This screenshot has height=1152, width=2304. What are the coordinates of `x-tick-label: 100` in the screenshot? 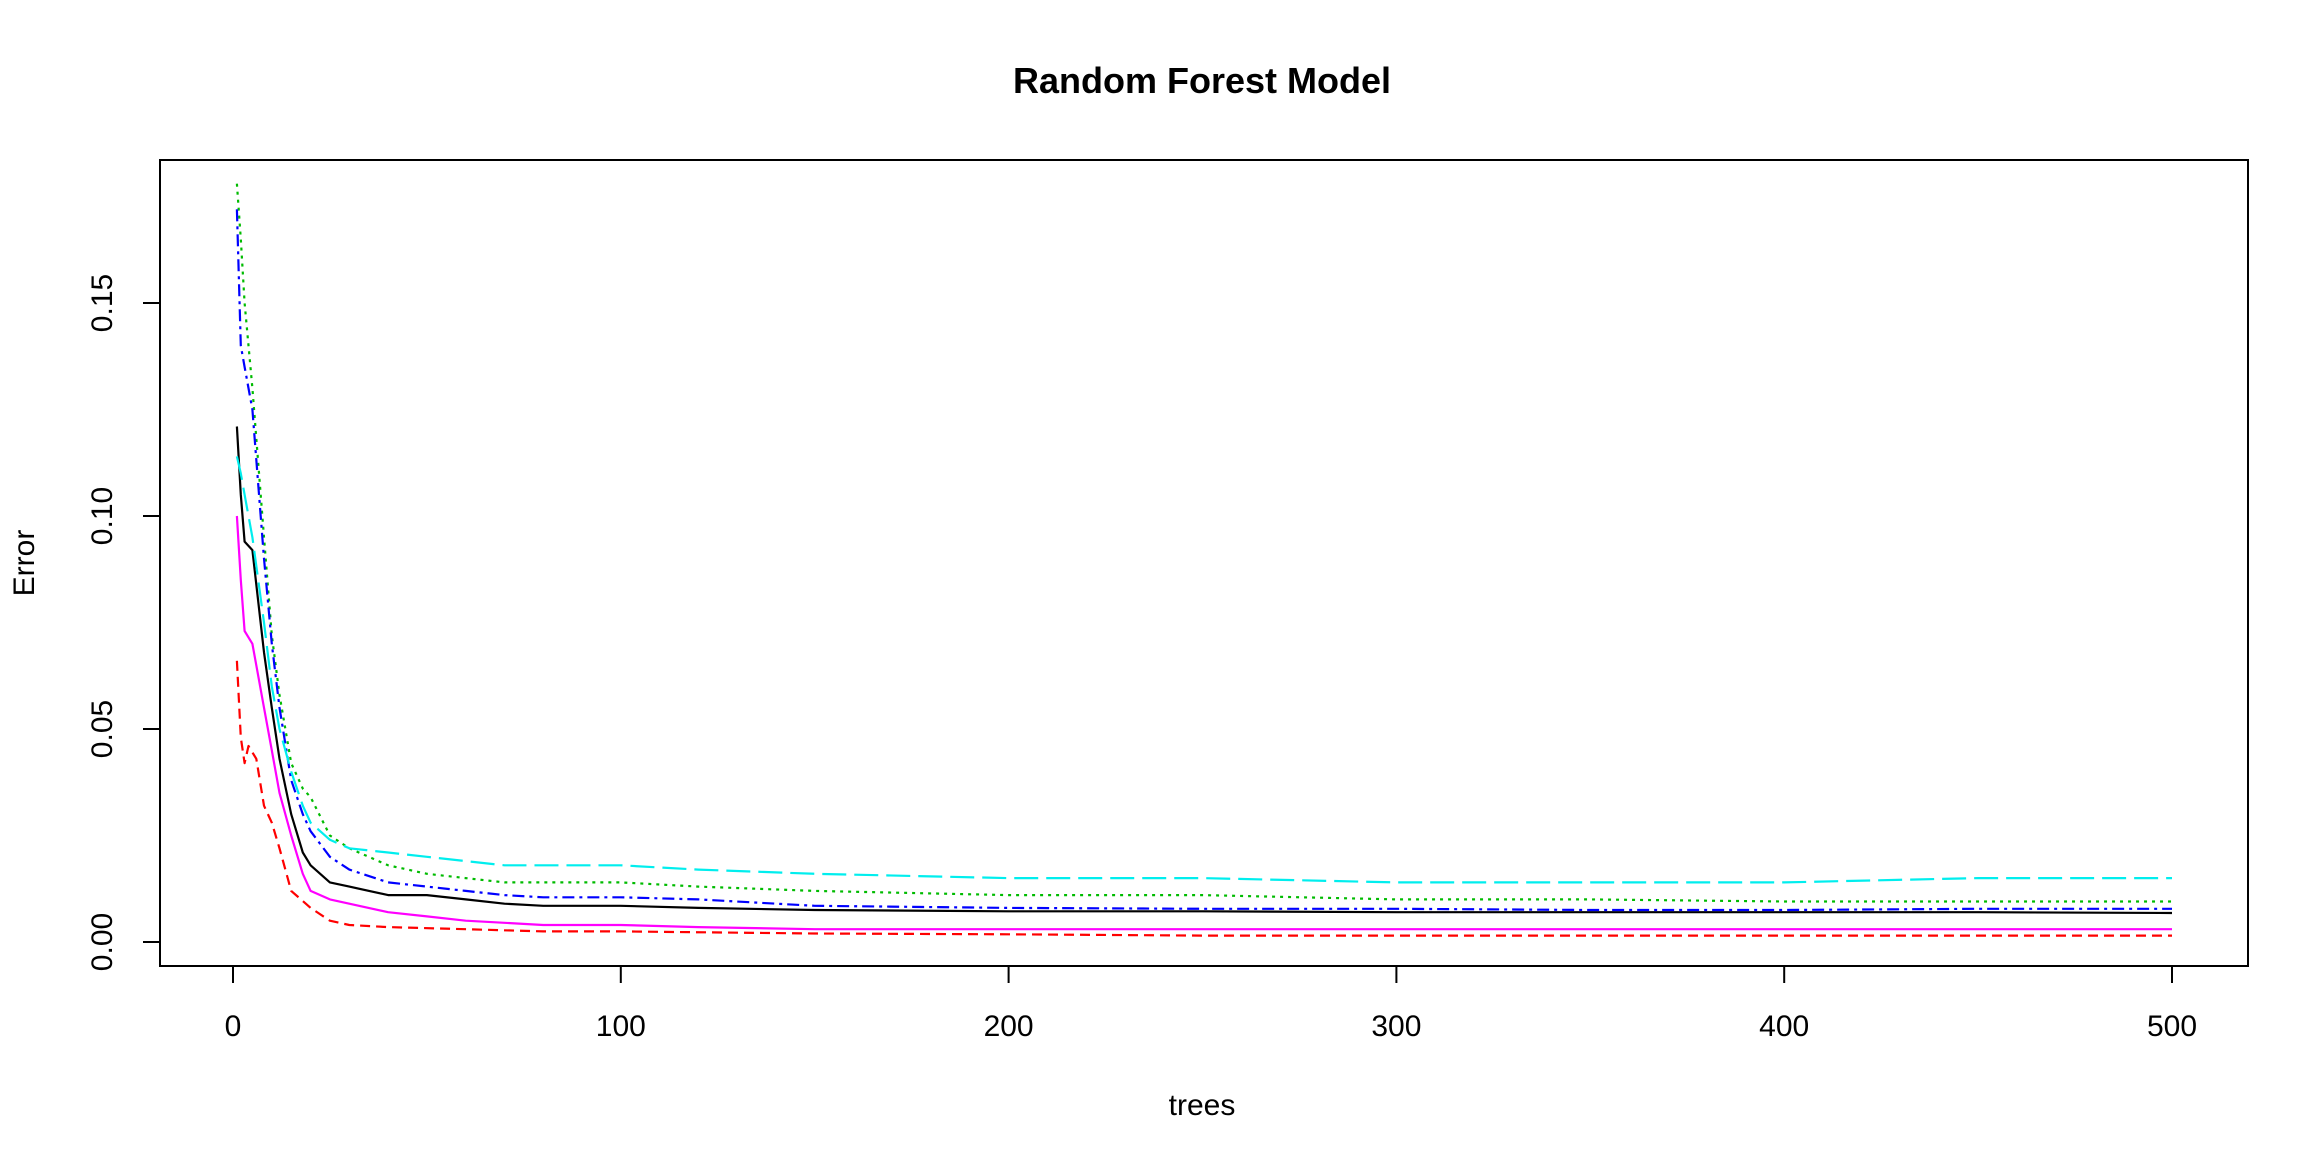 It's located at (621, 1026).